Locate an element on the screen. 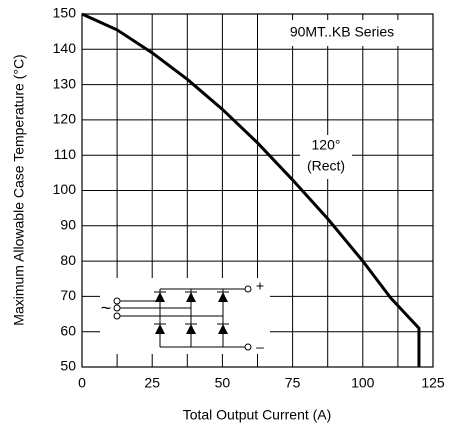 The image size is (451, 440). x-tick-label: 0 is located at coordinates (82, 383).